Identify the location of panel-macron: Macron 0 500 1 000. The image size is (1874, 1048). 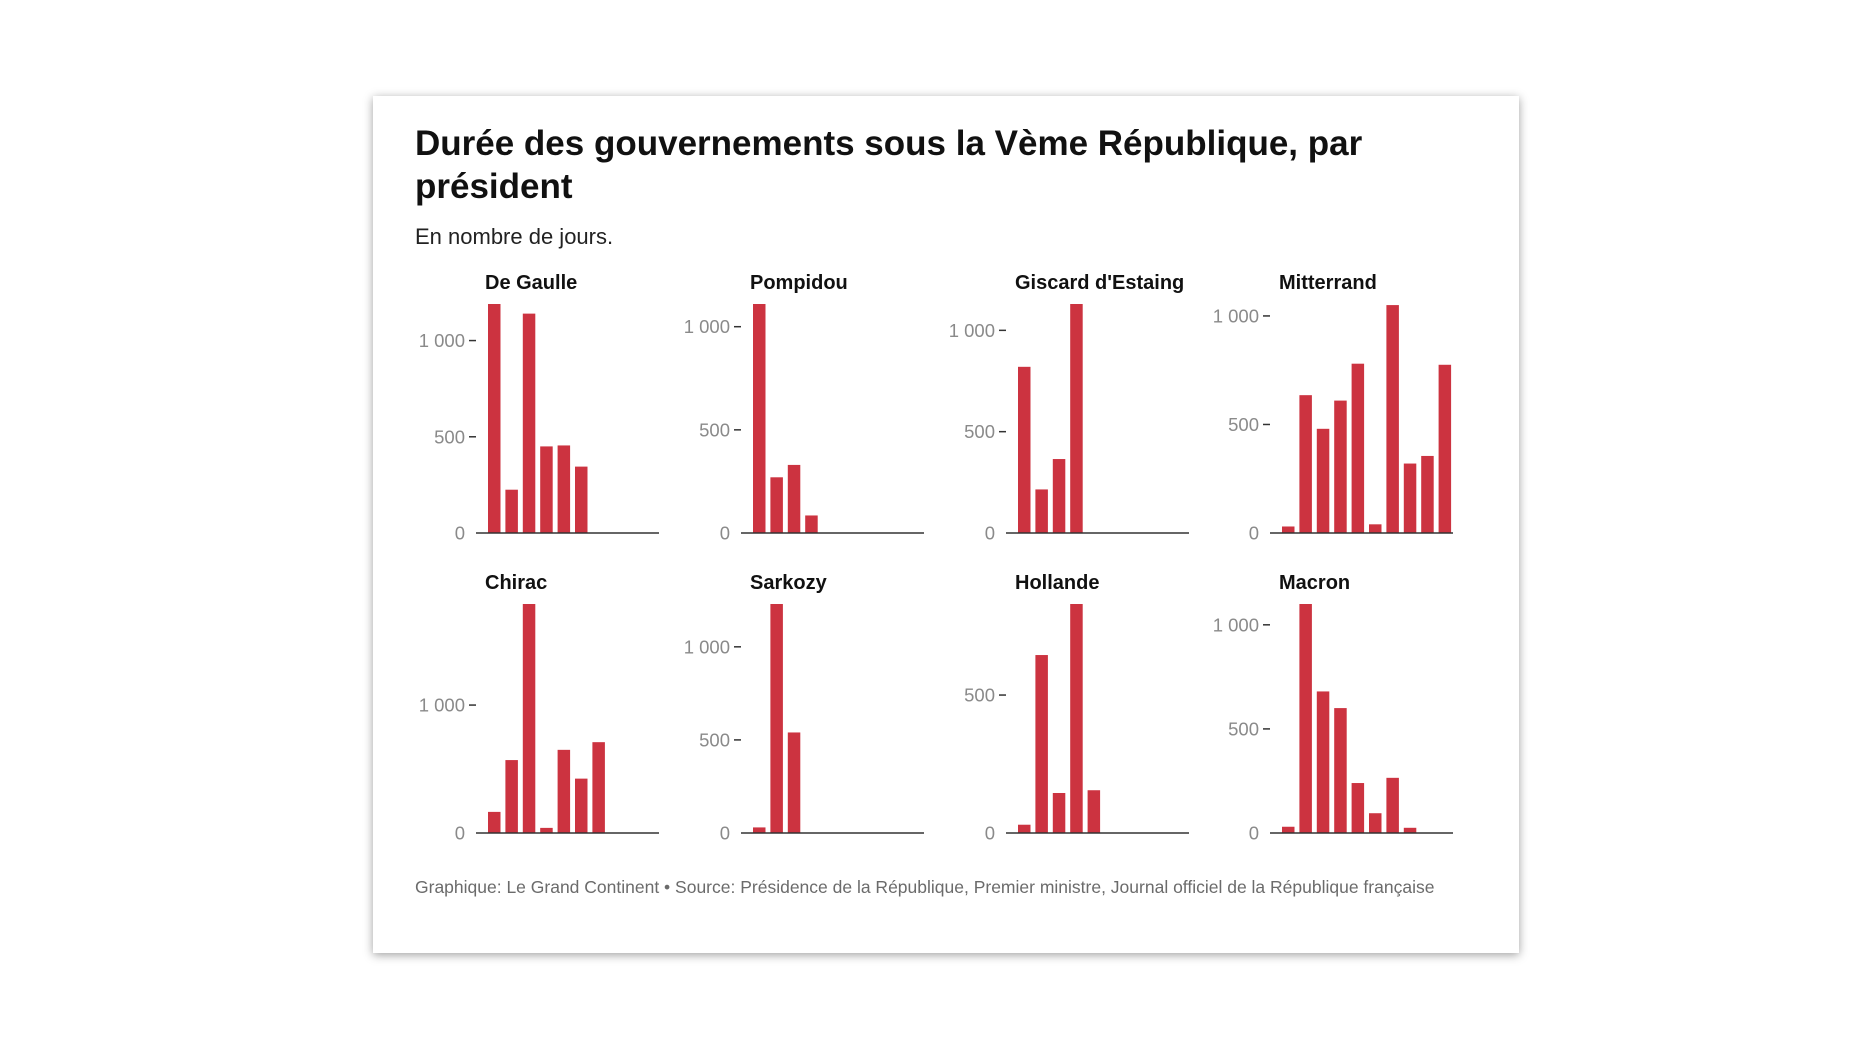
(1333, 708).